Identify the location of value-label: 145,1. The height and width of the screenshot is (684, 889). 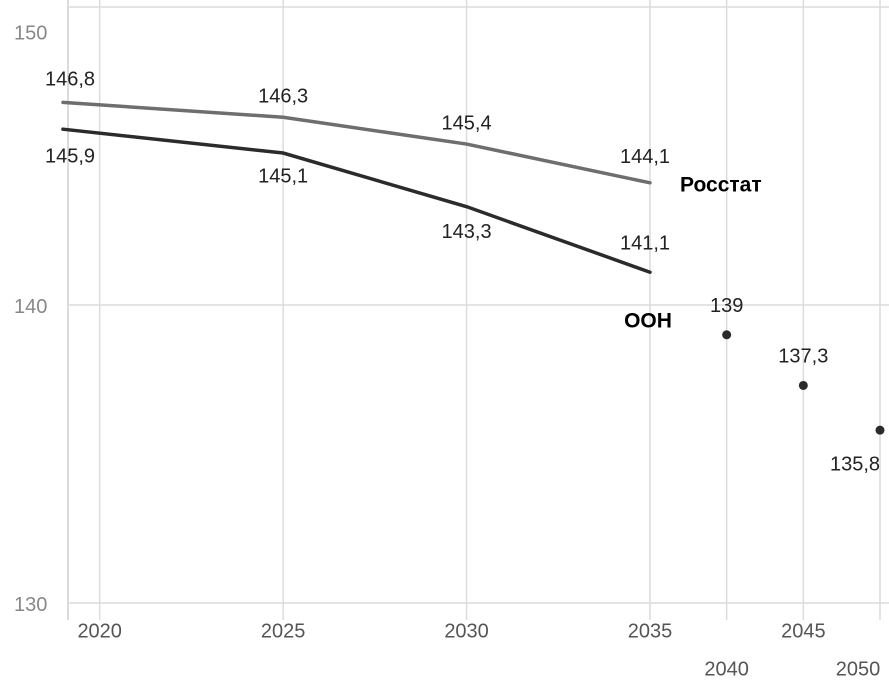
(283, 176).